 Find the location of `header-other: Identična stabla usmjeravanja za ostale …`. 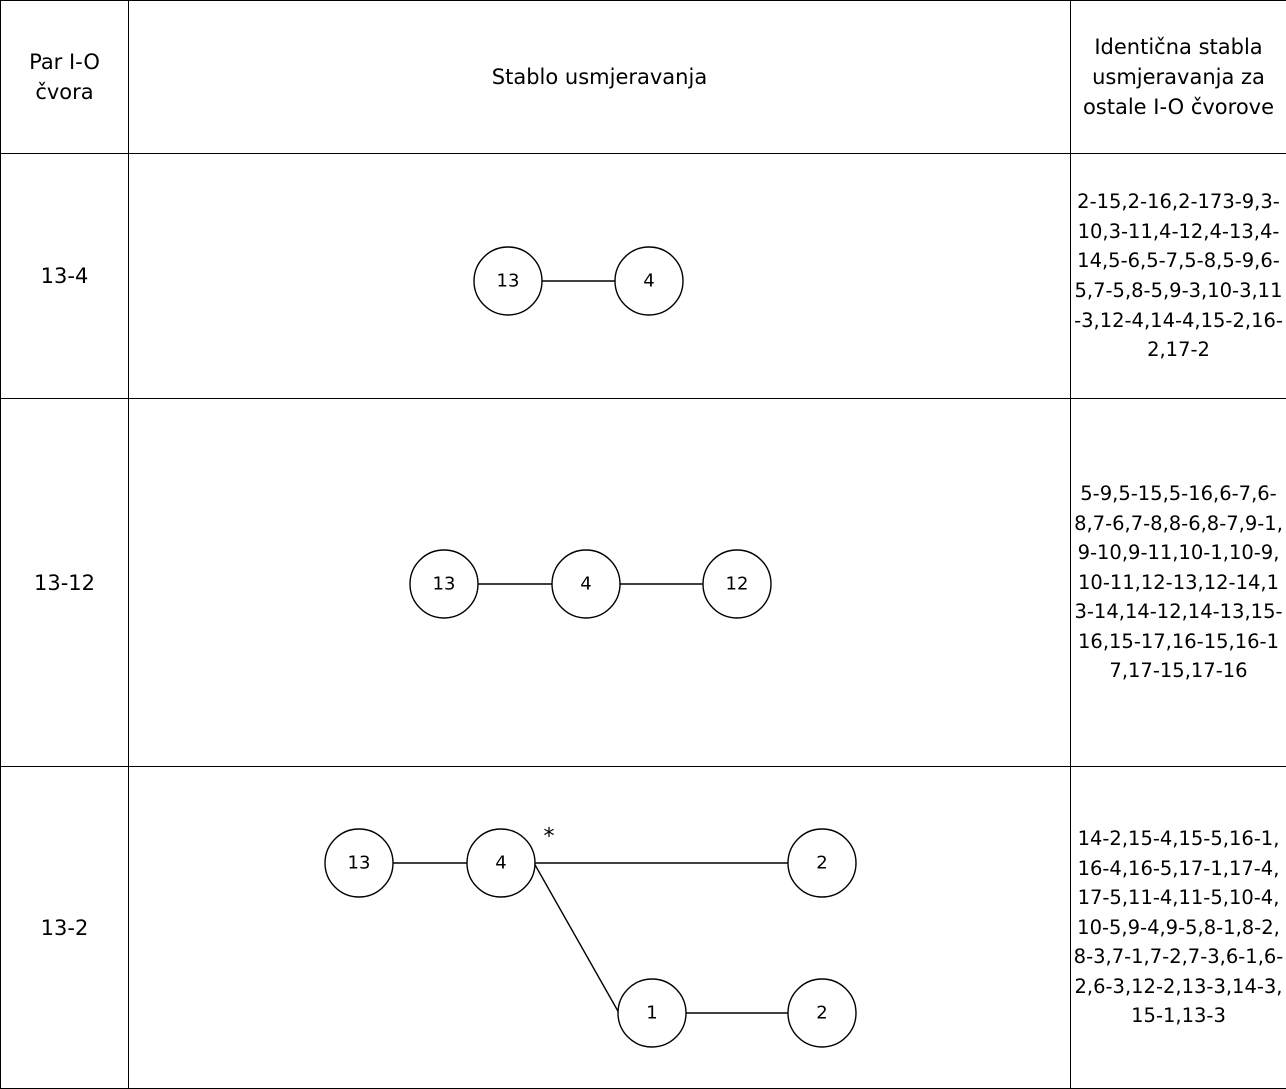

header-other: Identična stabla usmjeravanja za ostale … is located at coordinates (1178, 77).